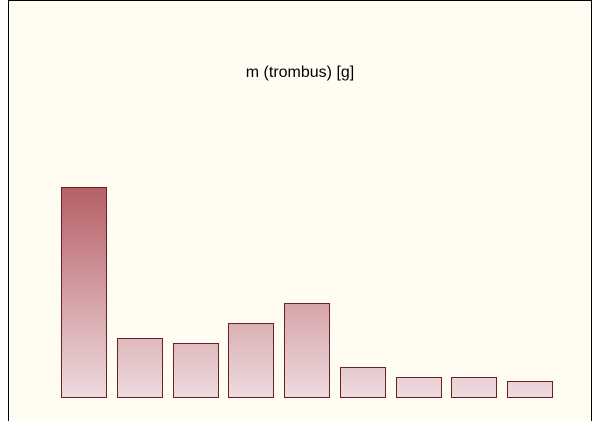 Image resolution: width=592 pixels, height=421 pixels. Describe the element at coordinates (300, 72) in the screenshot. I see `chart-title: m (trombus) [g]` at that location.